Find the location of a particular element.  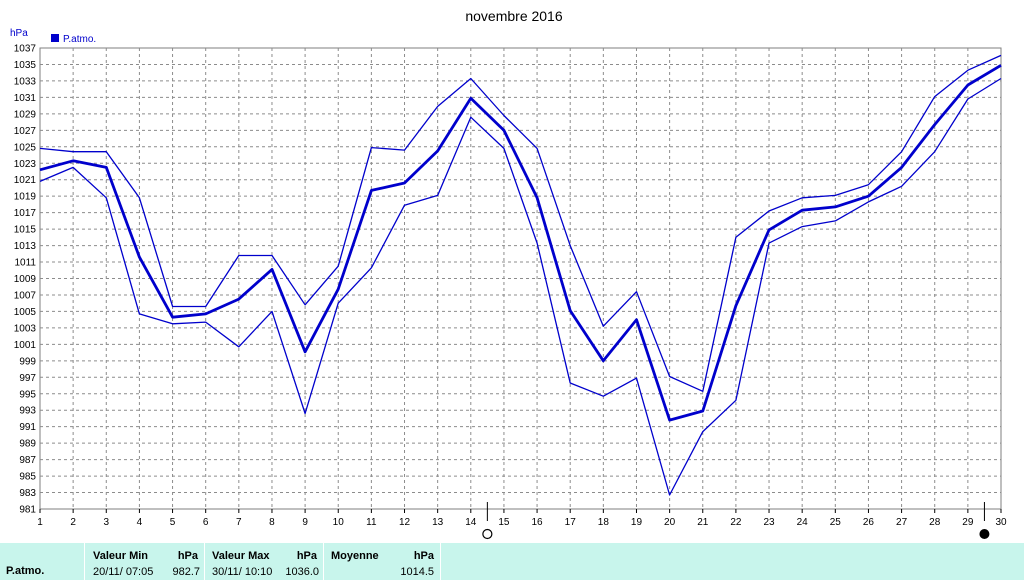

stats-min-cell: Valeur Min hPa 20/11/ 07:05 982.7 is located at coordinates (145, 561).